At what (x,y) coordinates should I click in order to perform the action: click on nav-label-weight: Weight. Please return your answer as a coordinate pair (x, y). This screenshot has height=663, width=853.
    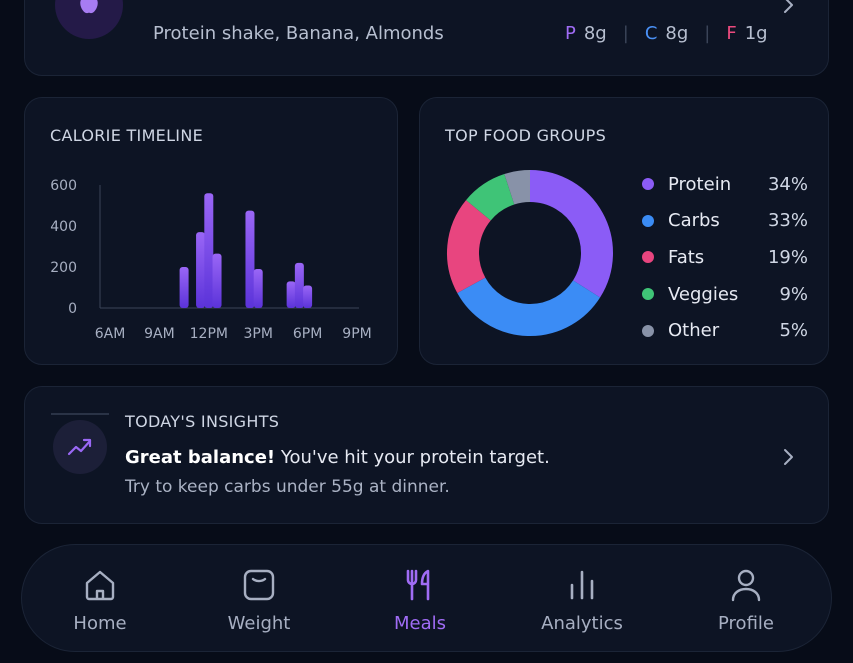
    Looking at the image, I should click on (259, 623).